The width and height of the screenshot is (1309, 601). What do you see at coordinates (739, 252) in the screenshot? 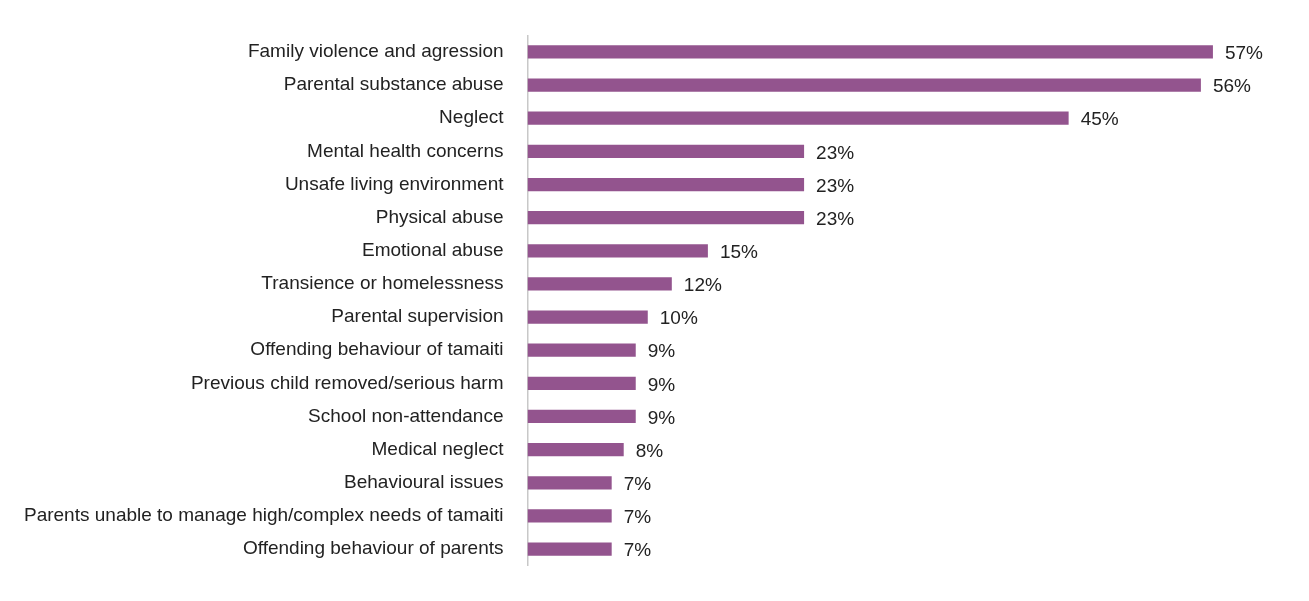
I see `data-label: 15%` at bounding box center [739, 252].